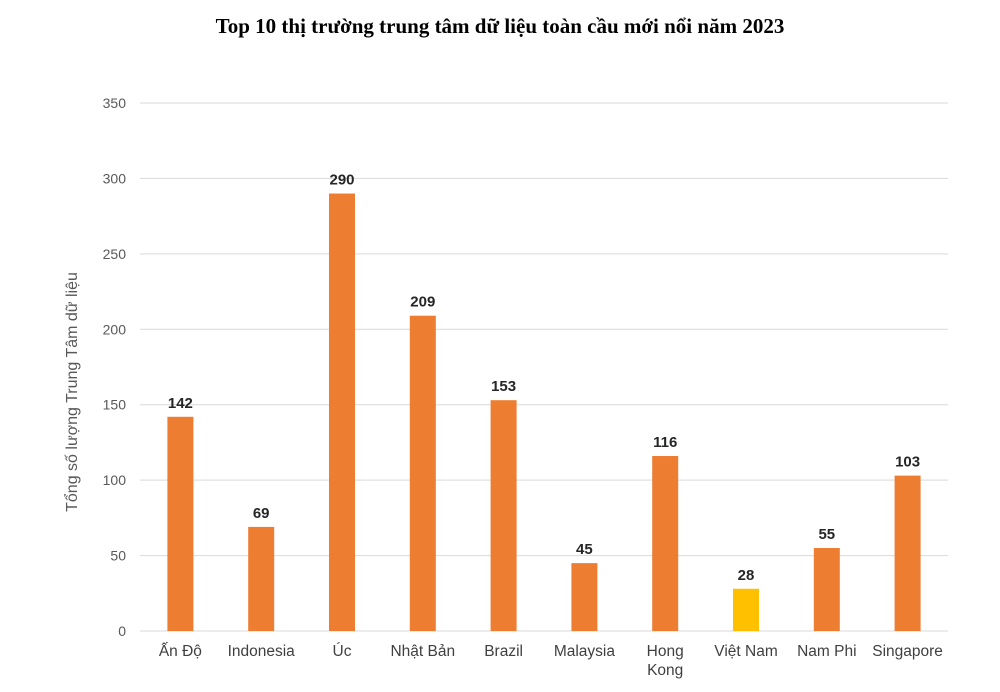 The image size is (1000, 692). What do you see at coordinates (503, 651) in the screenshot?
I see `x-category-label: Brazil` at bounding box center [503, 651].